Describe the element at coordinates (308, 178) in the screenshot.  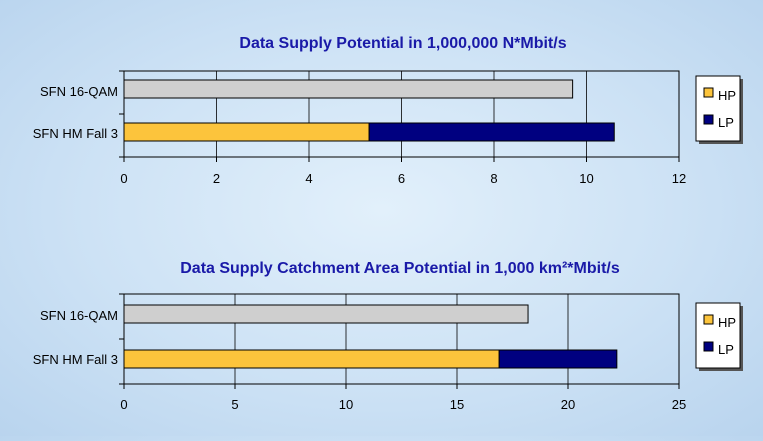
I see `x-tick-label: 4` at that location.